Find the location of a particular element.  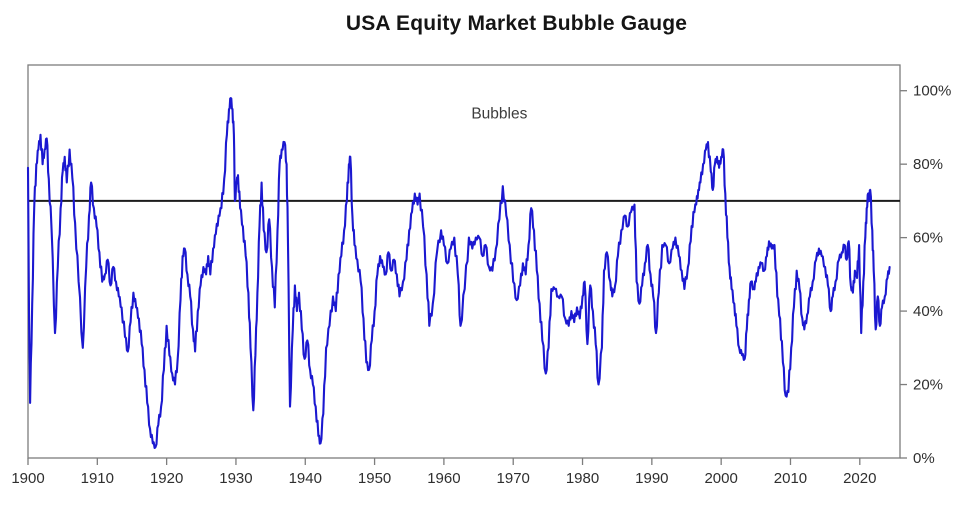

x-tick-label: 1970 is located at coordinates (513, 478).